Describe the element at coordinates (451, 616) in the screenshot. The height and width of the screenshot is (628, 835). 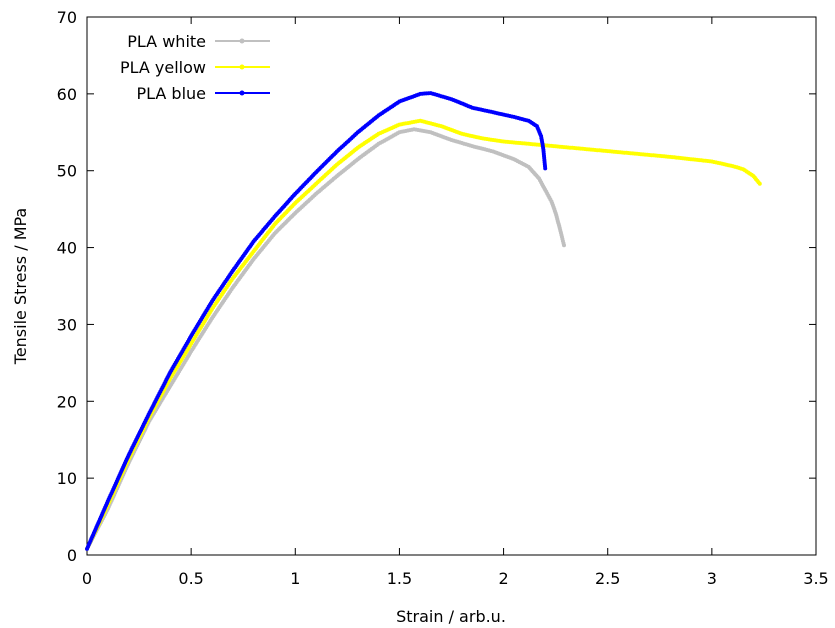
I see `x-axis-title: Strain / arb.u.` at that location.